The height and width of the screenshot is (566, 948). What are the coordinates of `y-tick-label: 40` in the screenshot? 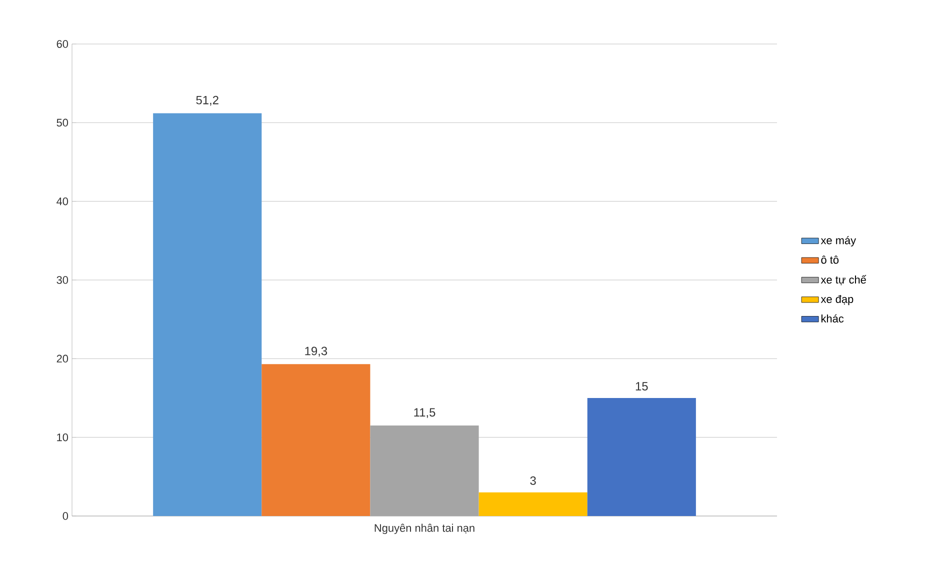 It's located at (62, 201).